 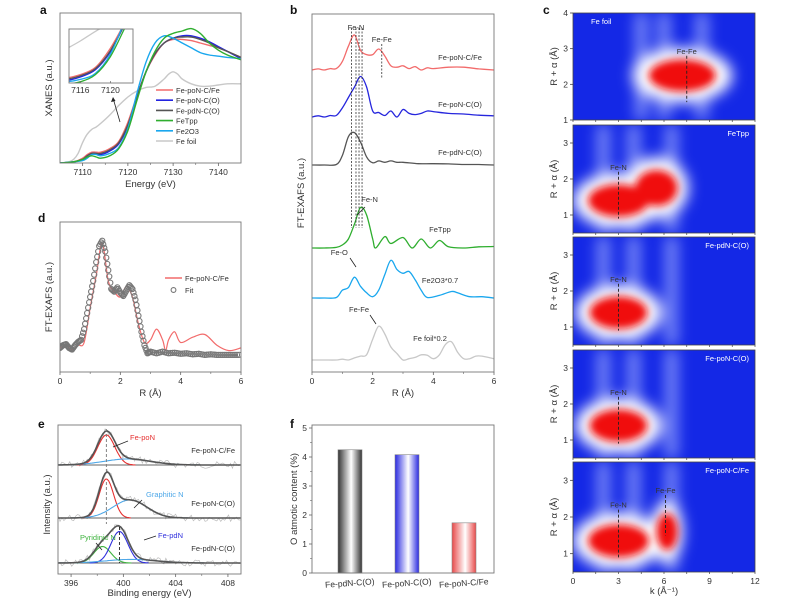 I want to click on x-tick-label: 7110, so click(x=82, y=172).